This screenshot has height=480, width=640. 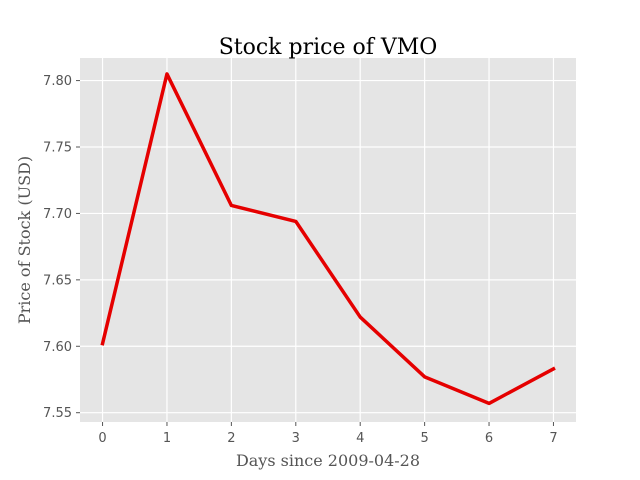 What do you see at coordinates (360, 438) in the screenshot?
I see `x-tick-label: 4` at bounding box center [360, 438].